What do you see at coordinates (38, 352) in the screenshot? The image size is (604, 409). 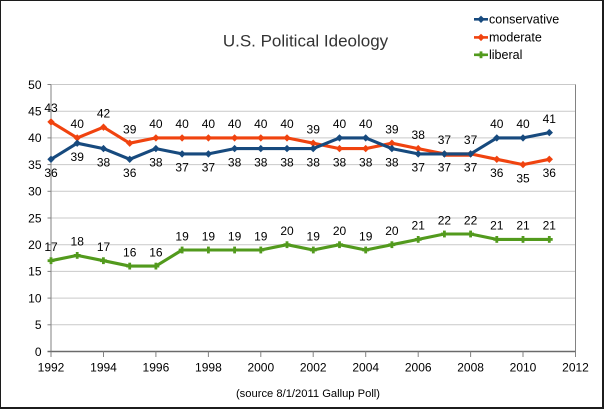 I see `svg-text: 0` at bounding box center [38, 352].